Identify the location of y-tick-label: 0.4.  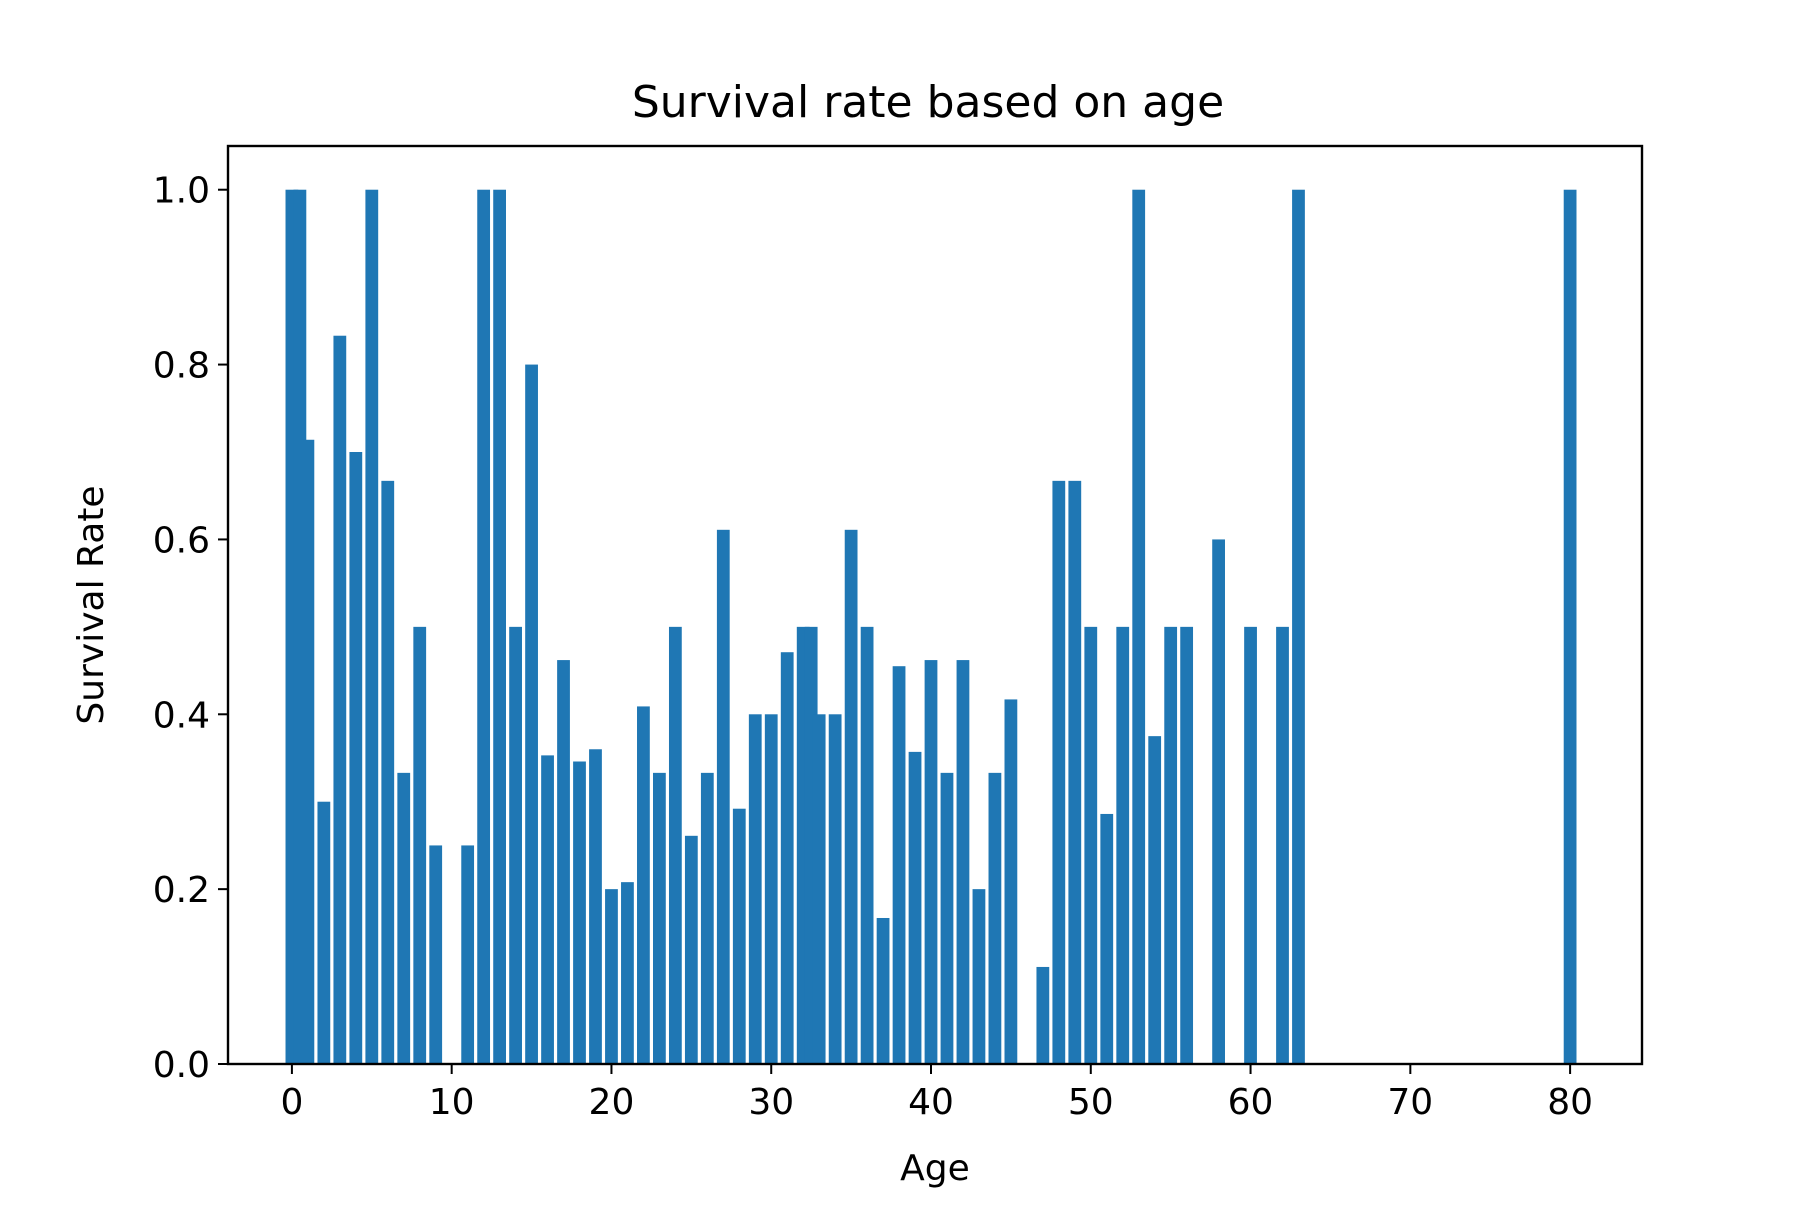
(181, 715).